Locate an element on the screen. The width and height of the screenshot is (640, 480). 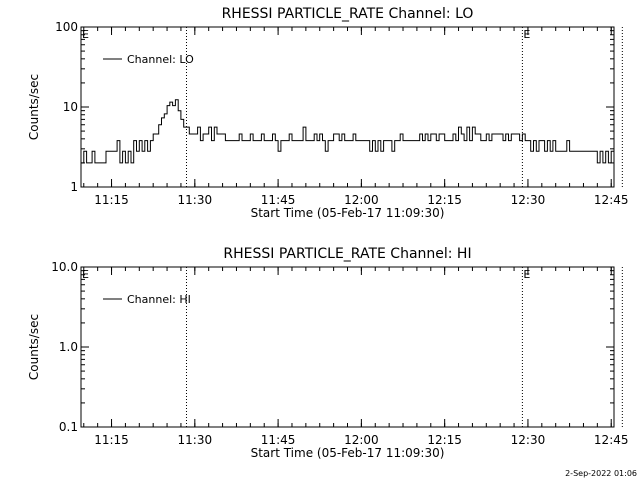
legend-entry: Channel: HI is located at coordinates (159, 299).